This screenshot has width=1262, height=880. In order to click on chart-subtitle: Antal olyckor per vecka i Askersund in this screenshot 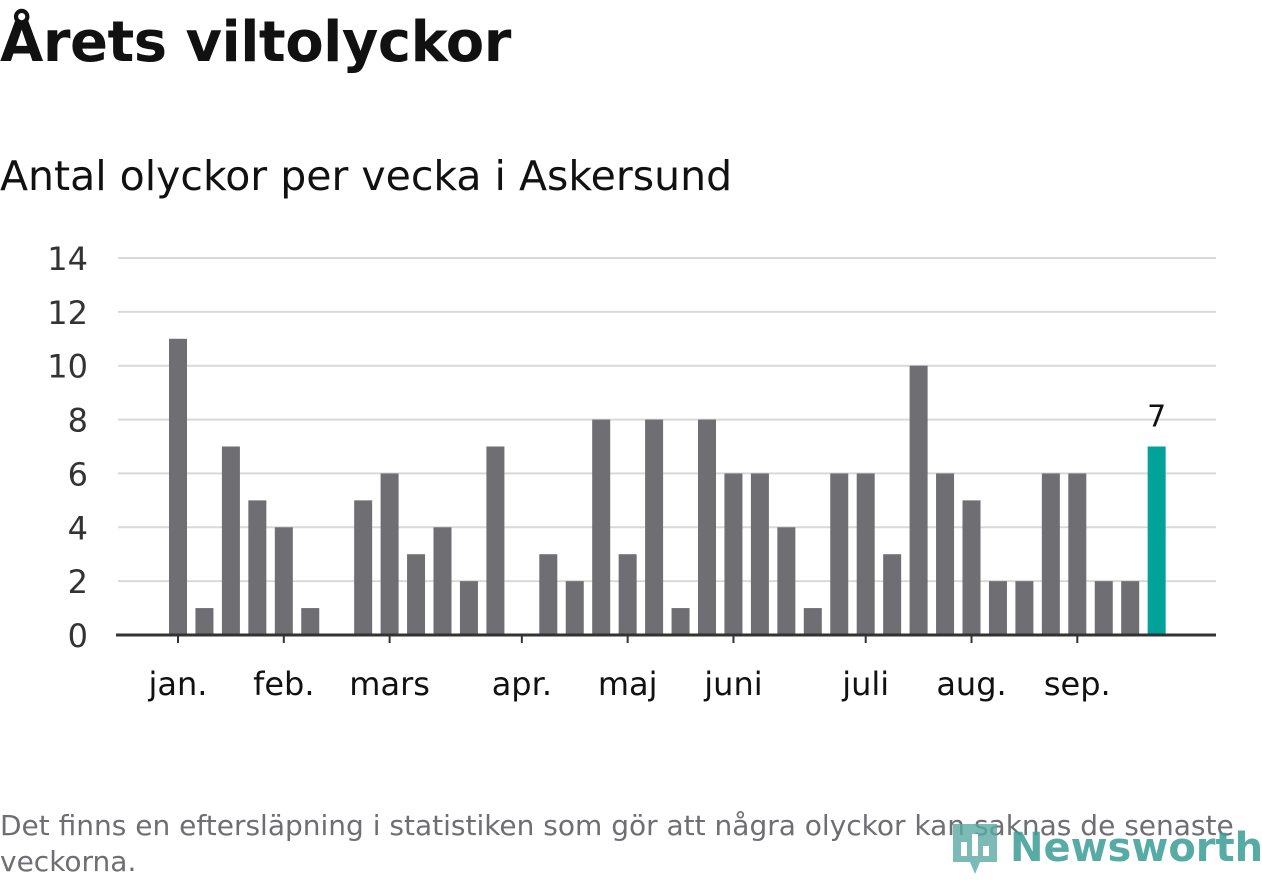, I will do `click(366, 176)`.